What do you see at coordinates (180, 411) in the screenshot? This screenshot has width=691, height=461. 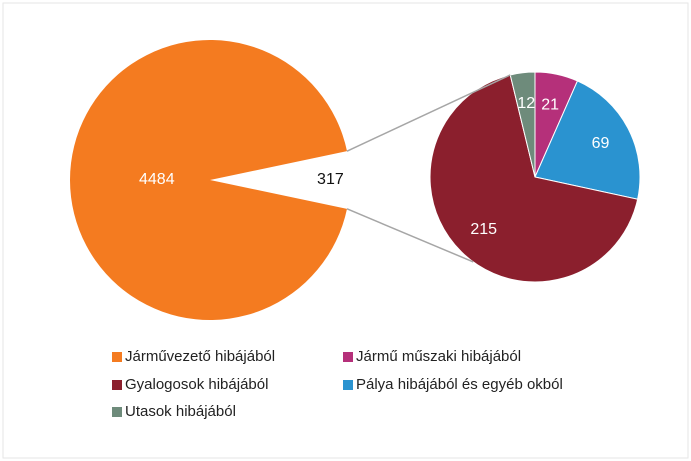 I see `legend-label: Utasok hibájából` at bounding box center [180, 411].